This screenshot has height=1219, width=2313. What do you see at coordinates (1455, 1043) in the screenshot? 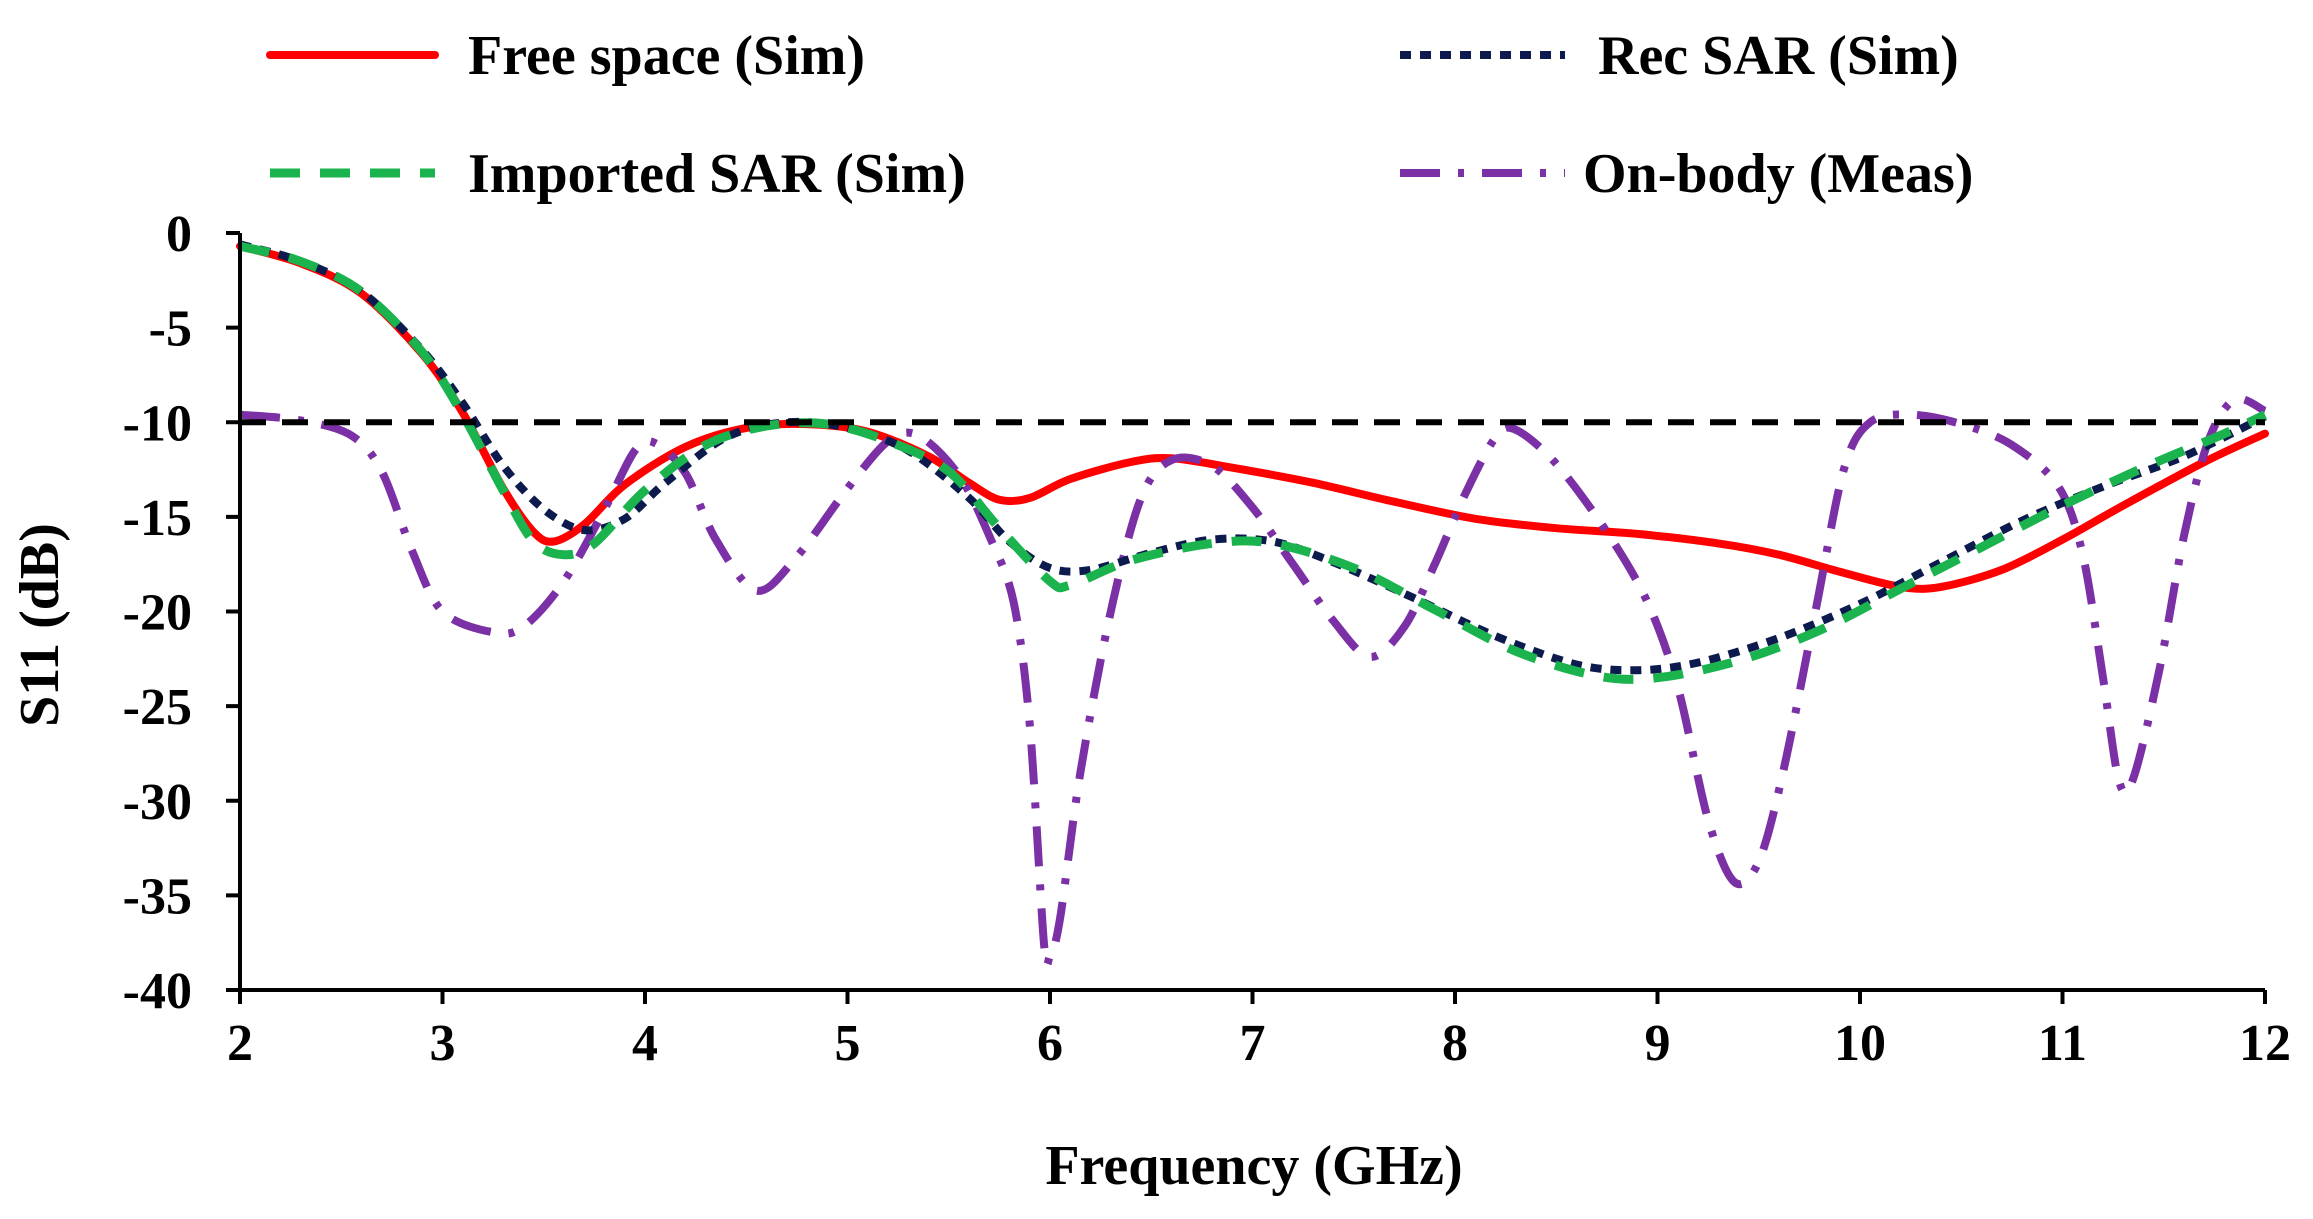
I see `x-tick-label: 8` at bounding box center [1455, 1043].